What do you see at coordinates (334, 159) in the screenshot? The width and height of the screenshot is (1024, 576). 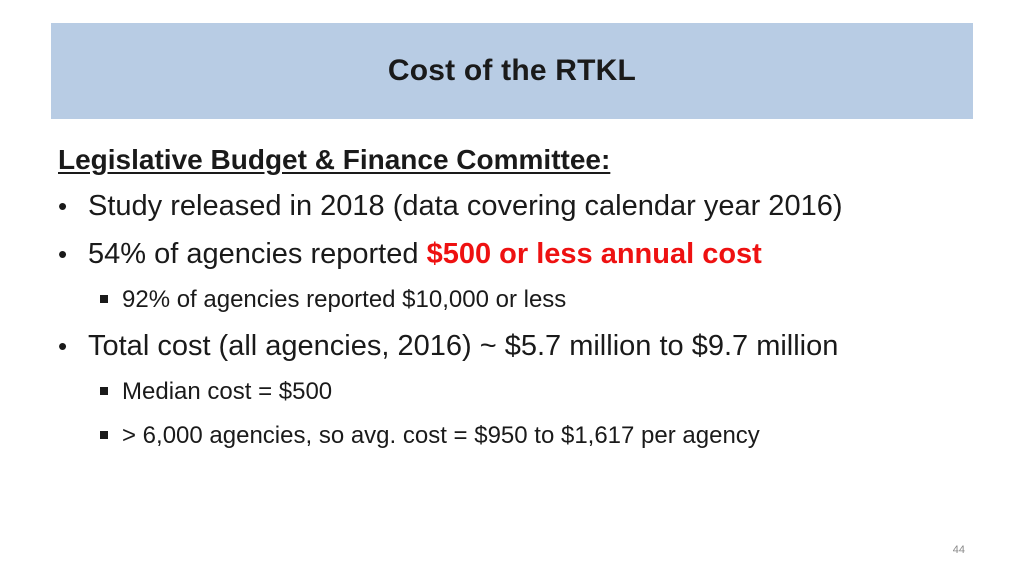 I see `section-heading: Legislative Budget & Finance Committee:` at bounding box center [334, 159].